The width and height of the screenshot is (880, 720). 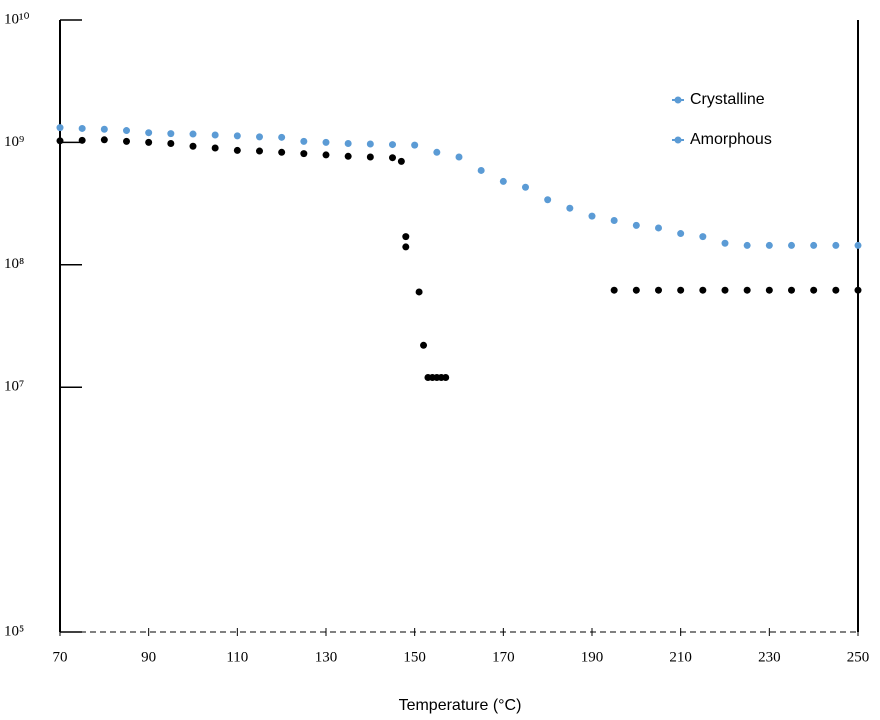 What do you see at coordinates (14, 631) in the screenshot?
I see `y-tick-label: 10⁵` at bounding box center [14, 631].